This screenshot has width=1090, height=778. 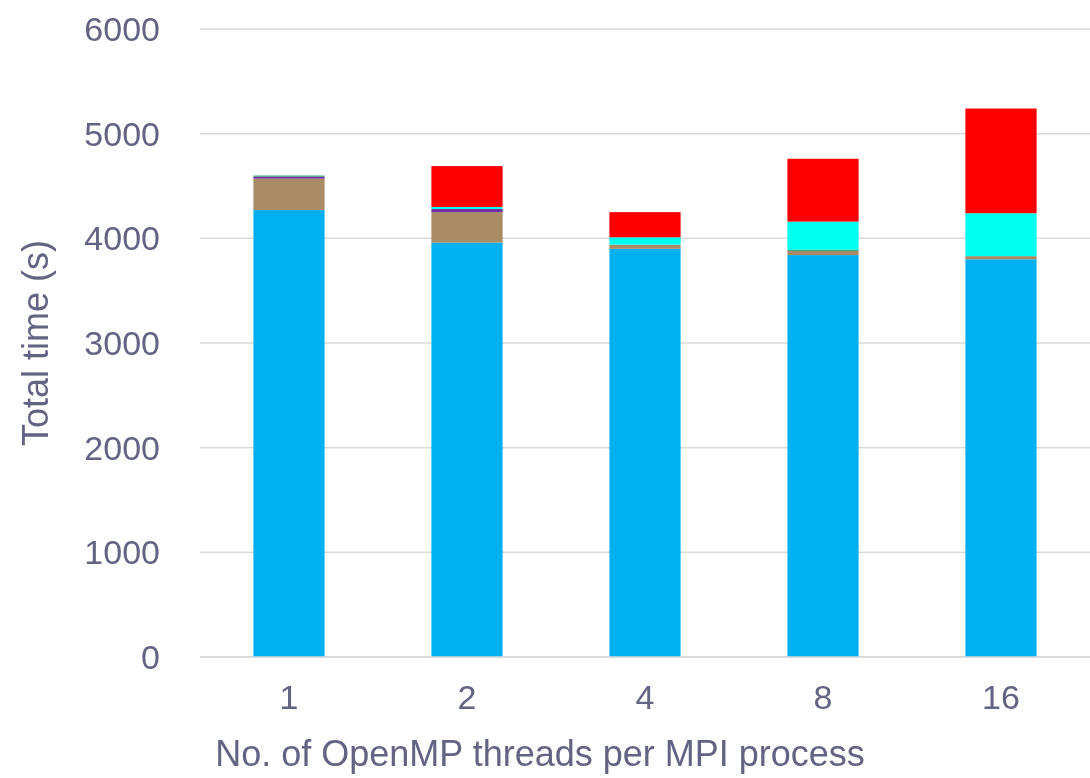 I want to click on y-tick-label: 2000, so click(x=122, y=447).